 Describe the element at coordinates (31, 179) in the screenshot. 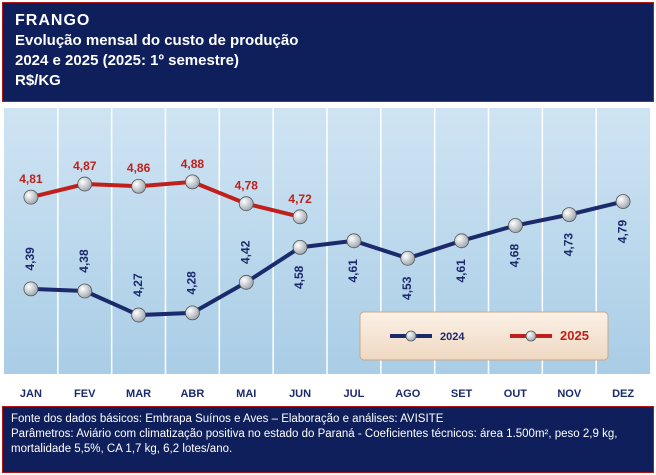

I see `value-label: 4,81` at that location.